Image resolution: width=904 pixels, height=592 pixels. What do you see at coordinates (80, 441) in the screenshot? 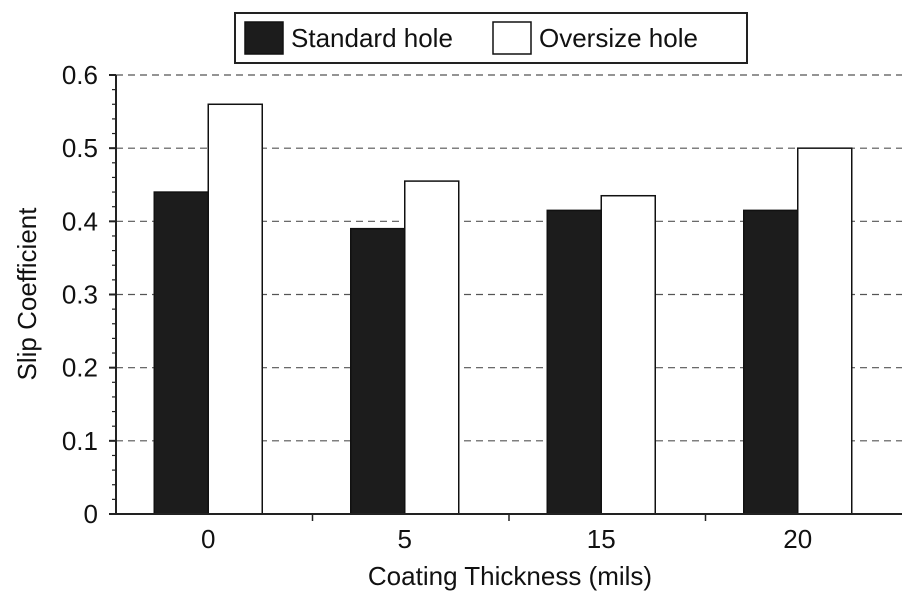
I see `y-tick-label: 0.1` at bounding box center [80, 441].